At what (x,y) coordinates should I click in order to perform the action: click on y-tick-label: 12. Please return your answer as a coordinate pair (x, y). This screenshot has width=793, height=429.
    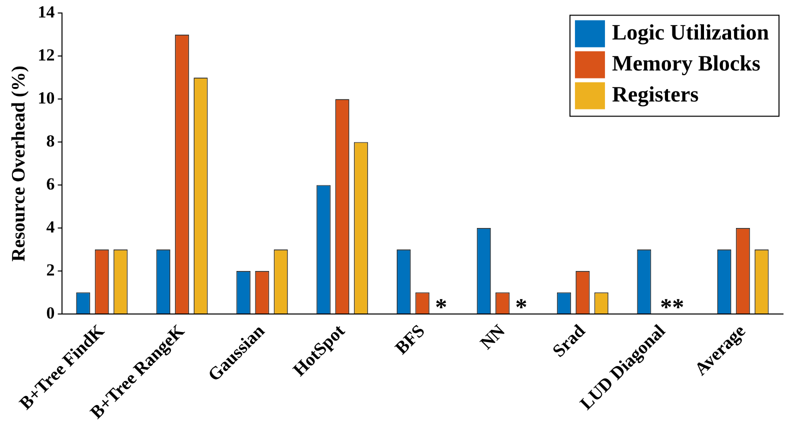
    Looking at the image, I should click on (46, 55).